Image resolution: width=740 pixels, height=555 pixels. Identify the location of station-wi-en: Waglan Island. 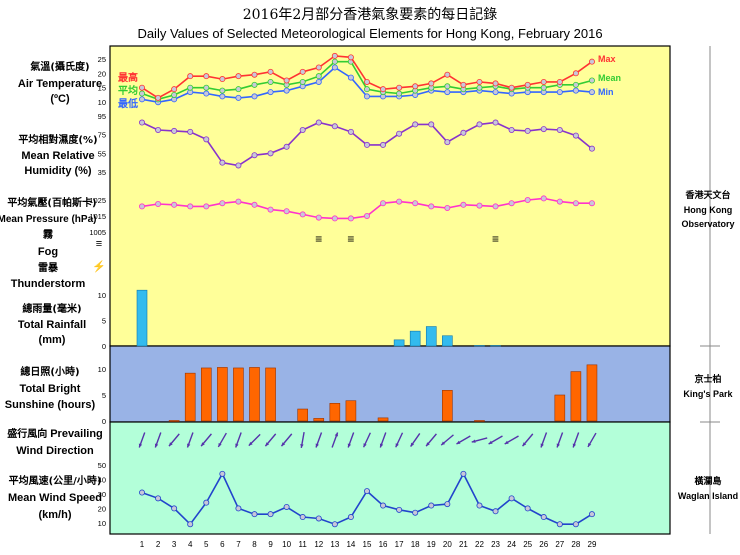
(708, 496).